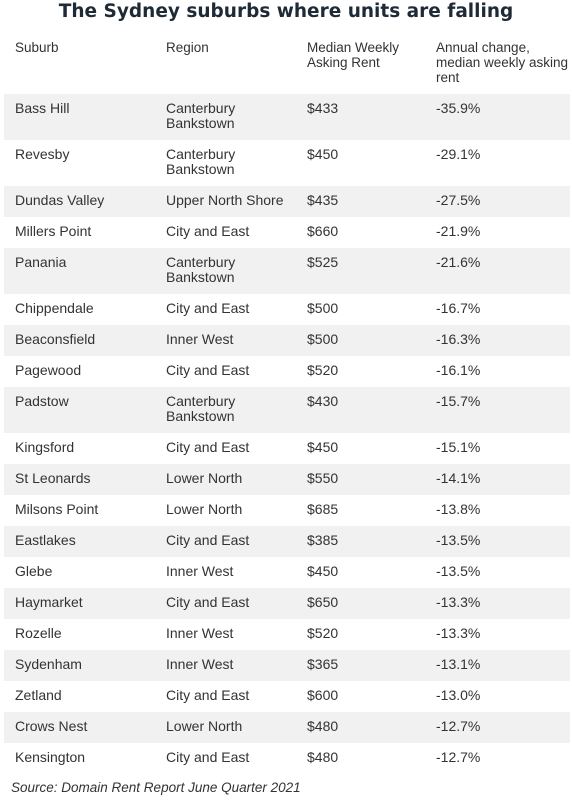  I want to click on cell-suburb: Sydenham, so click(48, 664).